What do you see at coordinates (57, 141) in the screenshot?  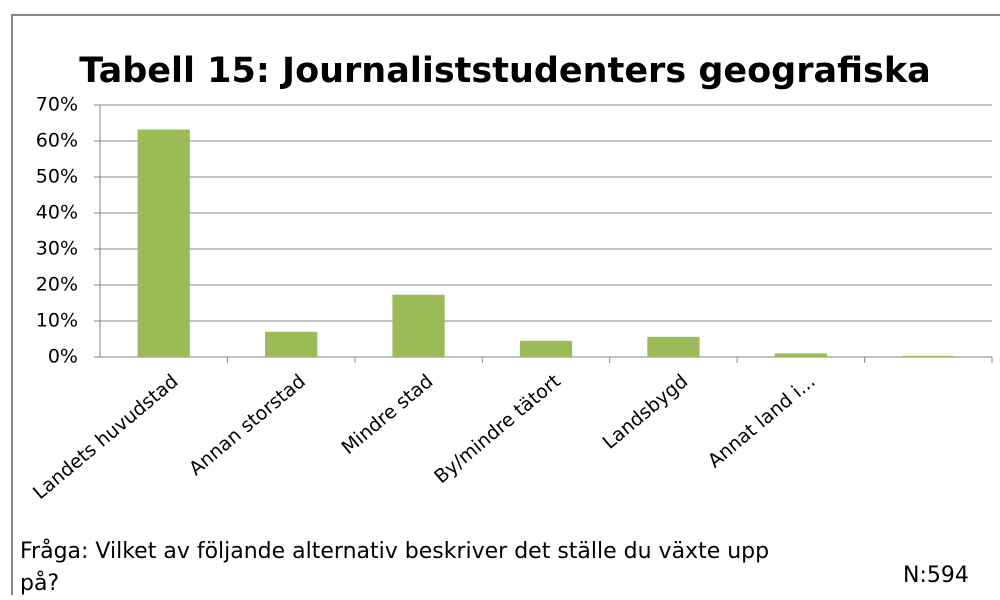 I see `y-tick-label: 60%` at bounding box center [57, 141].